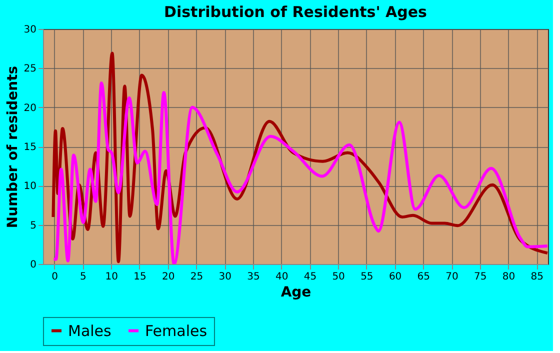 The height and width of the screenshot is (353, 560). Describe the element at coordinates (111, 277) in the screenshot. I see `x-tick-label: 10` at that location.